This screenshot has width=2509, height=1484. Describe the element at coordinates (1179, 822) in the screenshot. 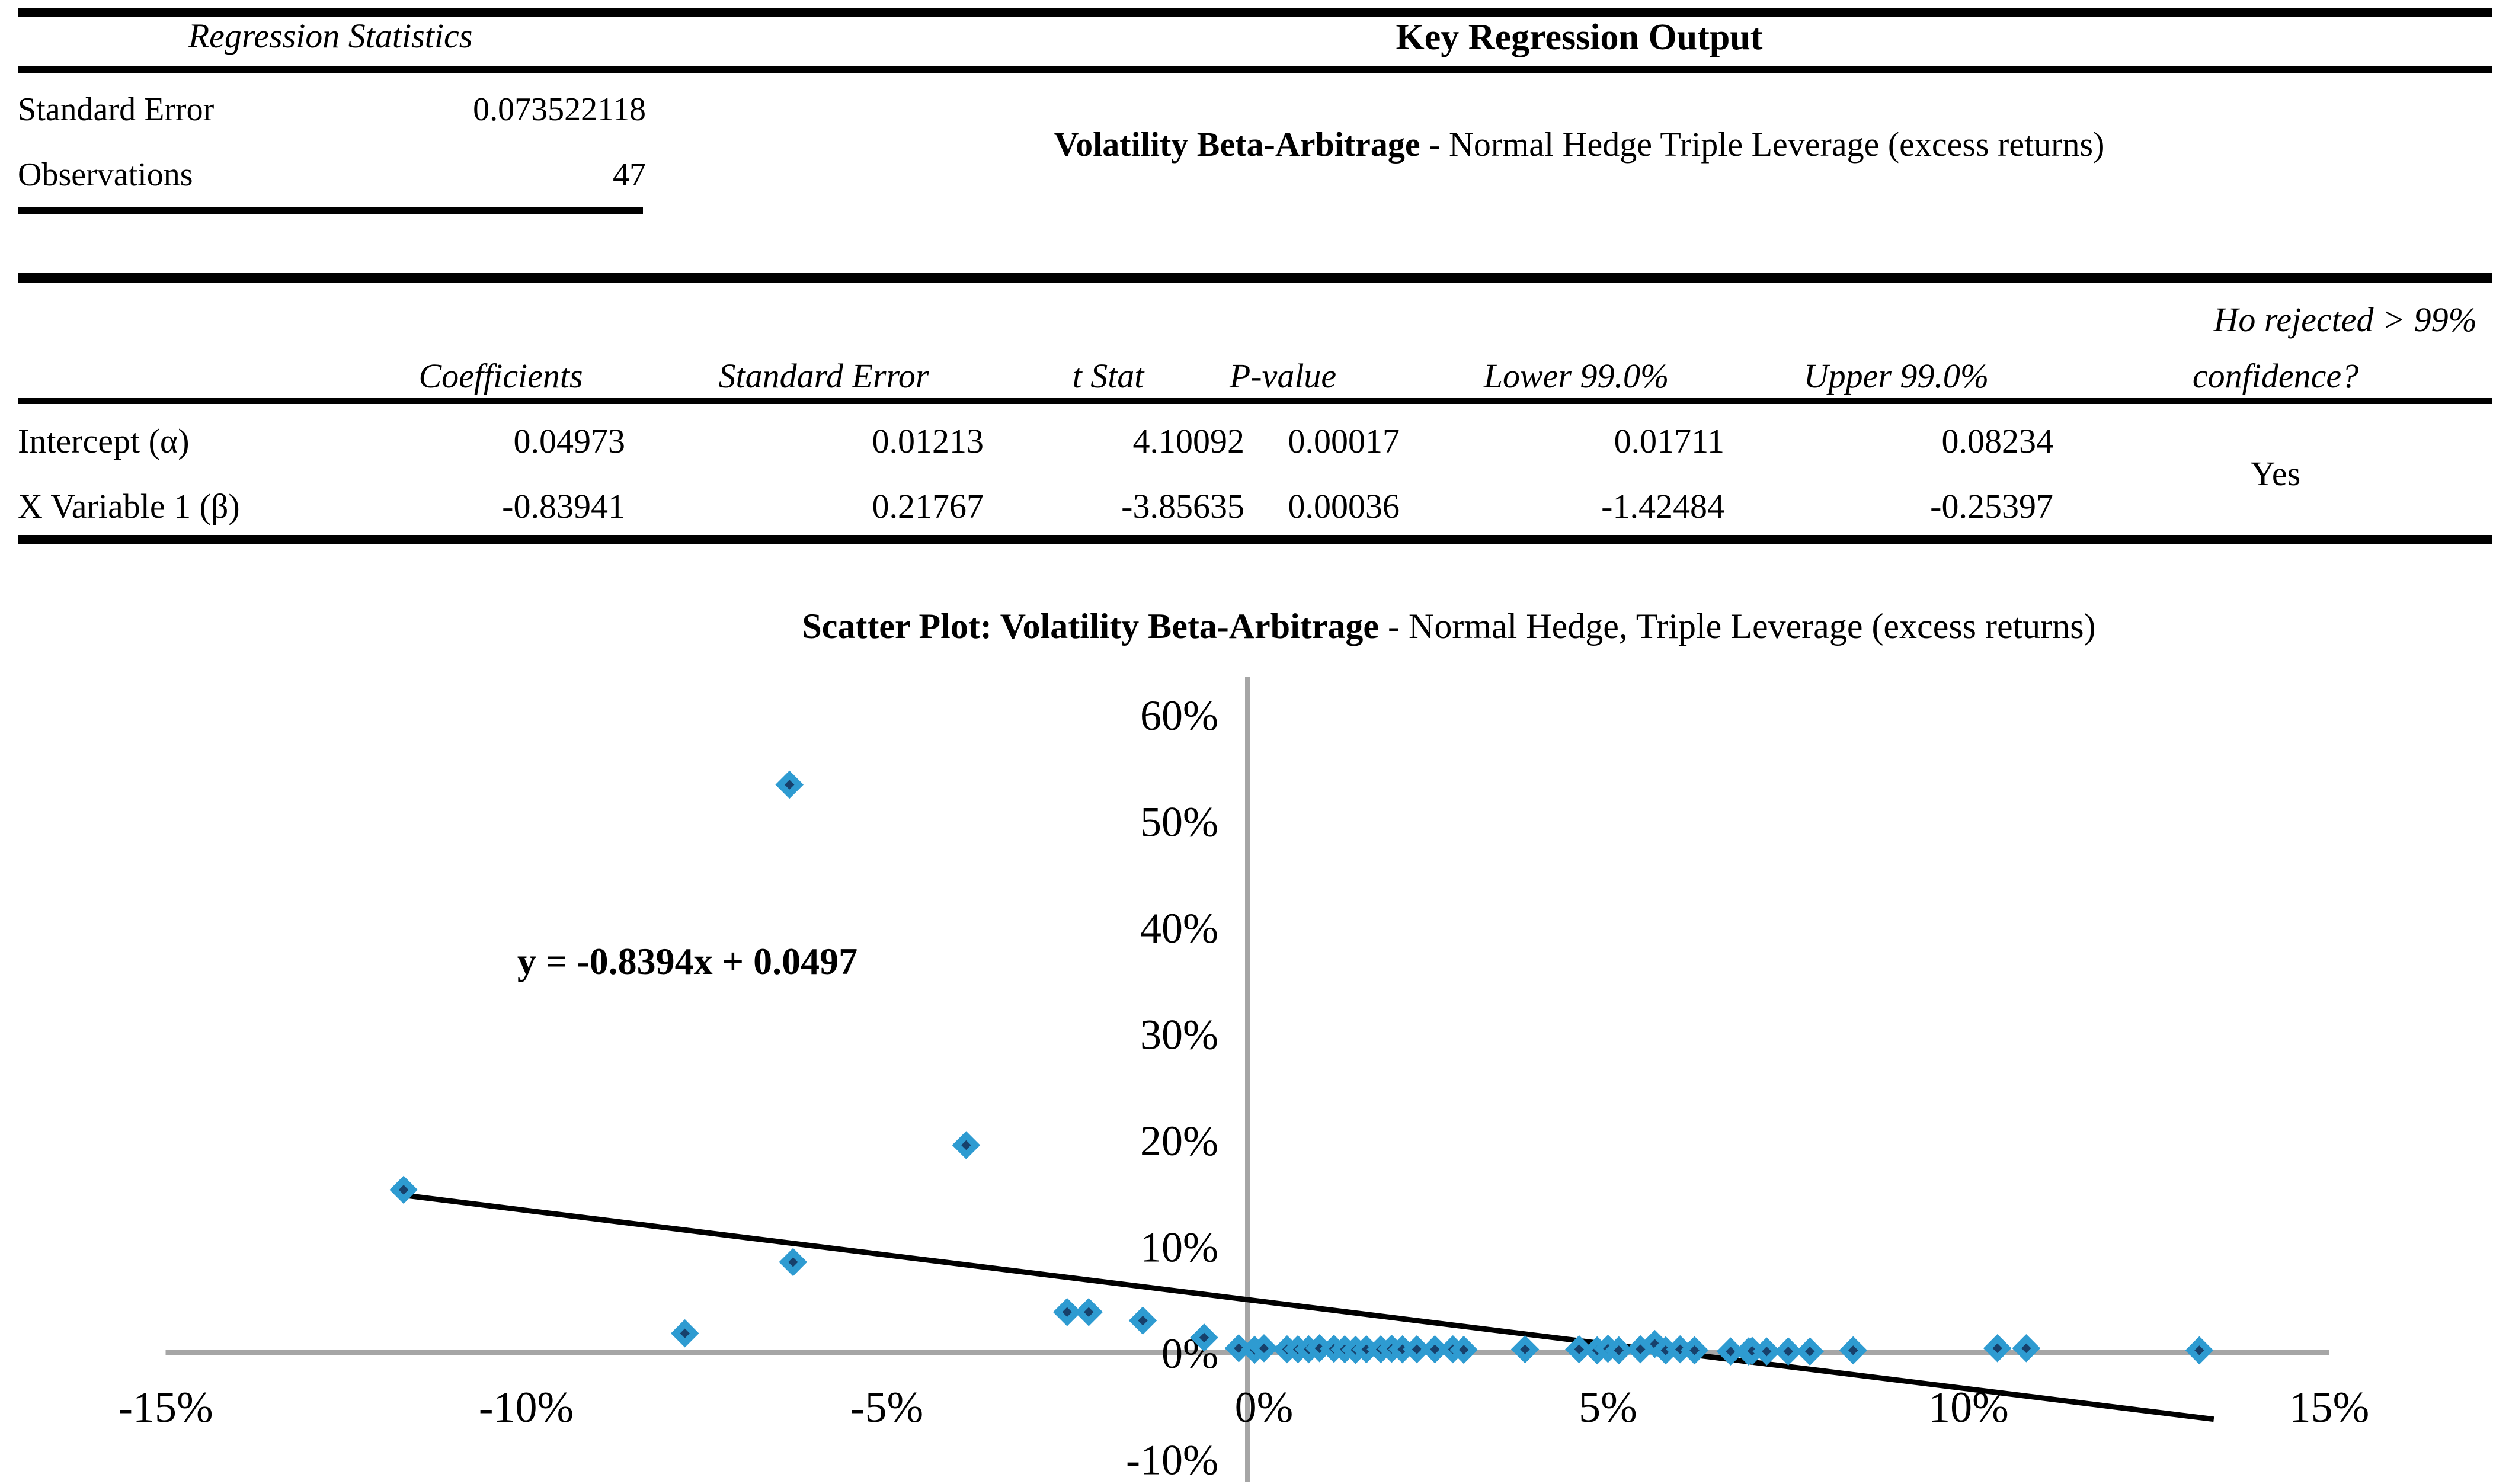

I see `y-tick-label: 50%` at that location.